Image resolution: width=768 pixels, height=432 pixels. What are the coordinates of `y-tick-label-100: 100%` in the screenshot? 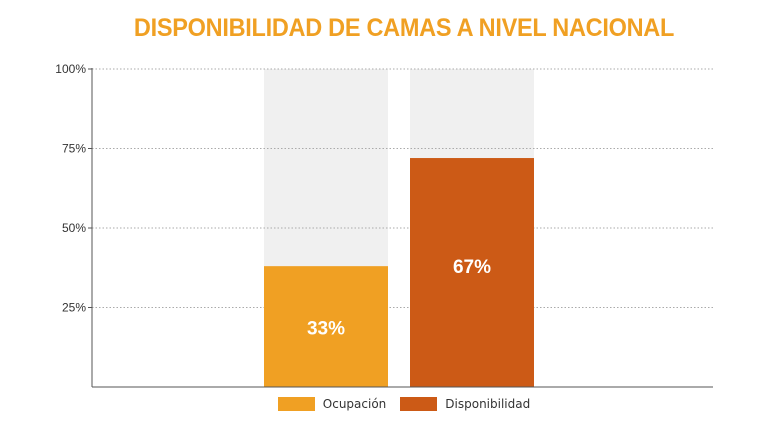 It's located at (70, 69).